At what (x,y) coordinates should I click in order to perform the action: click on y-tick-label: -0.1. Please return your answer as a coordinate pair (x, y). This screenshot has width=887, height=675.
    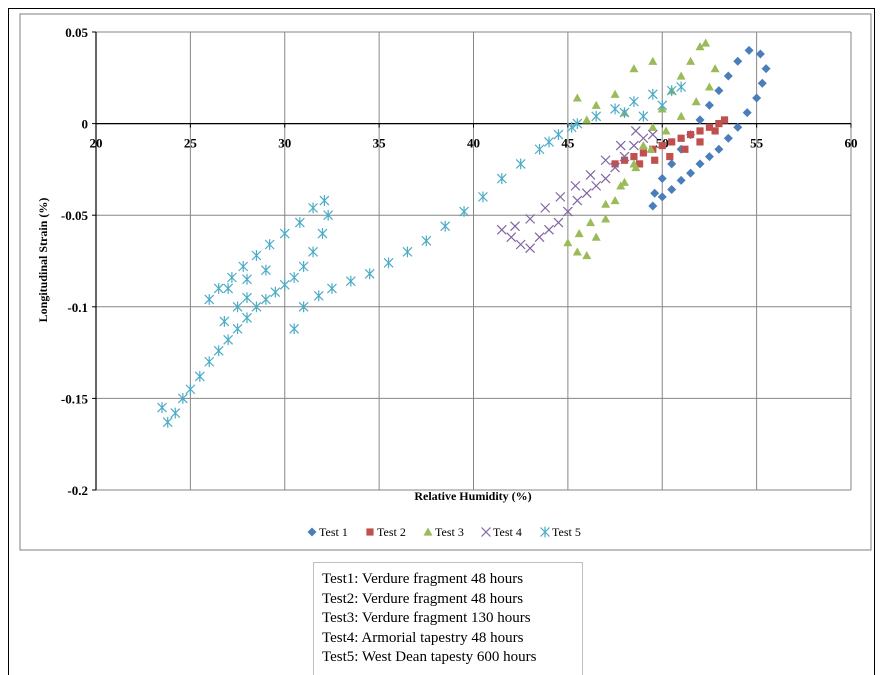
    Looking at the image, I should click on (77, 307).